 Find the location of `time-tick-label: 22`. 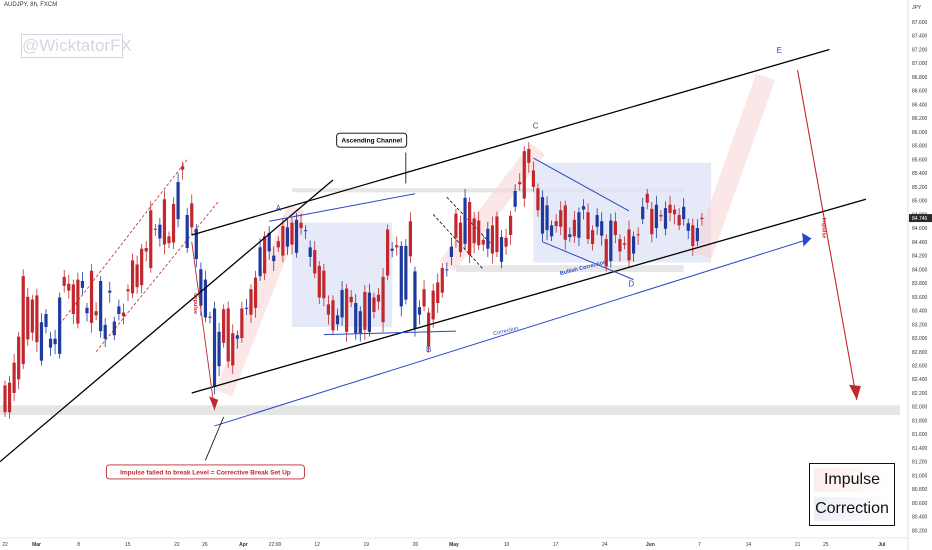

time-tick-label: 22 is located at coordinates (177, 545).